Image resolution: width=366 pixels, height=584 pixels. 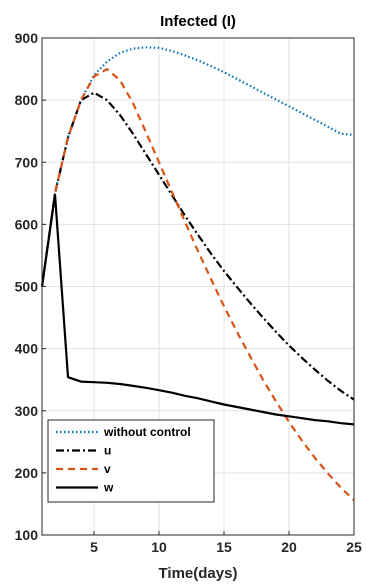 What do you see at coordinates (27, 473) in the screenshot?
I see `y-tick-label: 200` at bounding box center [27, 473].